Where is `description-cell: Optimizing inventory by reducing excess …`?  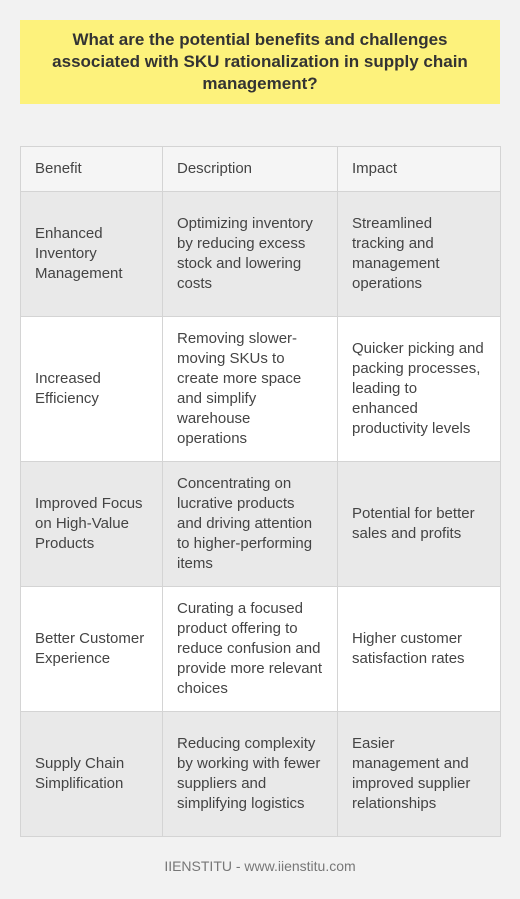 description-cell: Optimizing inventory by reducing excess … is located at coordinates (250, 254).